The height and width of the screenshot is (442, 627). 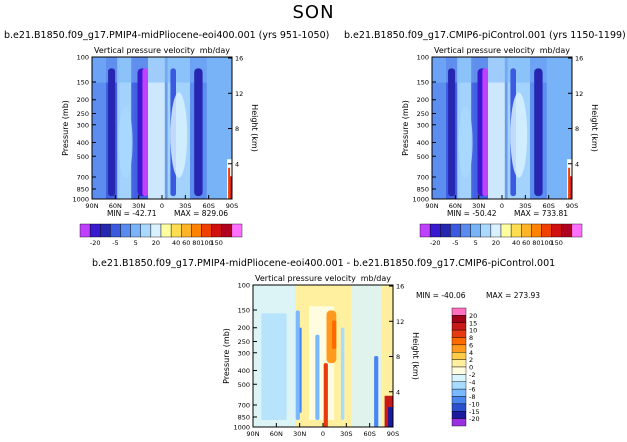 What do you see at coordinates (244, 342) in the screenshot?
I see `y-tick-label-2: 250` at bounding box center [244, 342].